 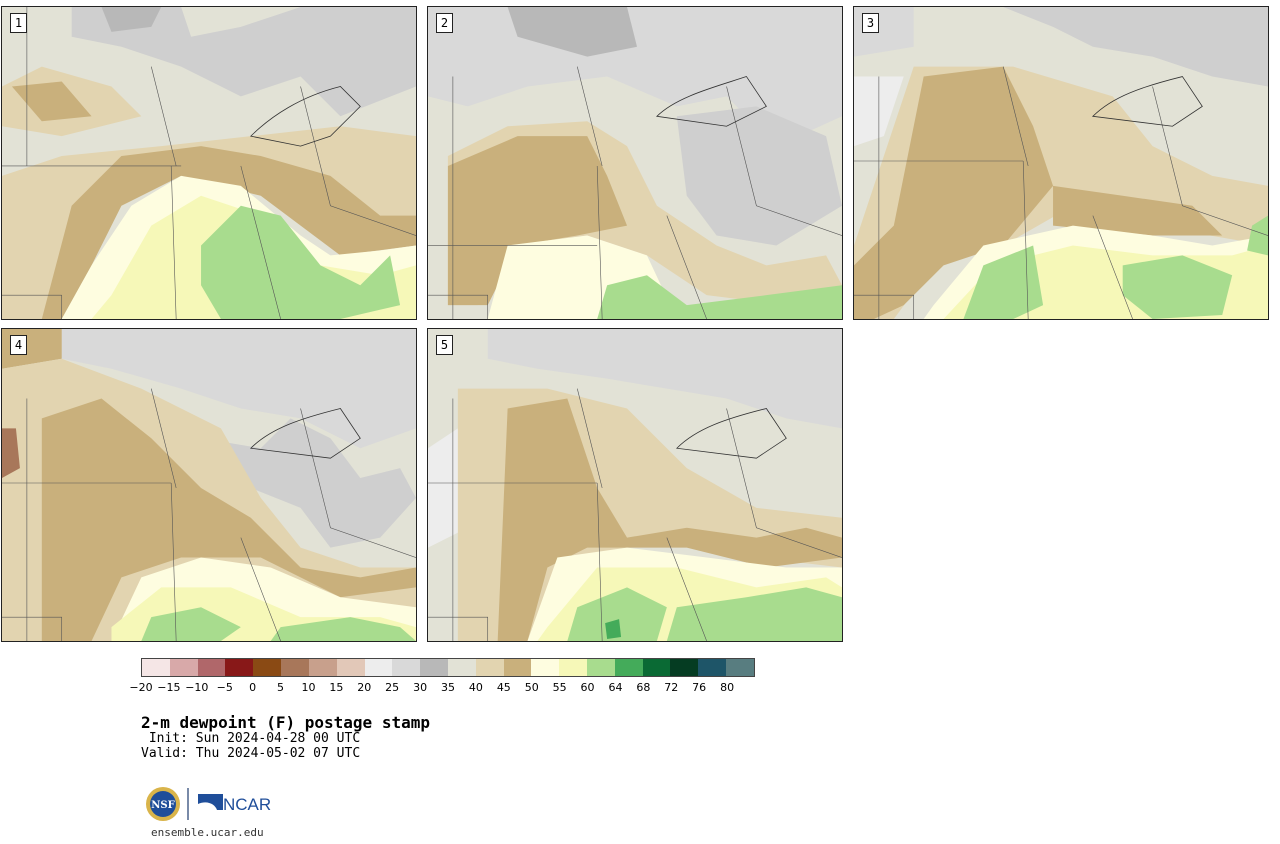 What do you see at coordinates (308, 687) in the screenshot?
I see `colorbar-tick: 10` at bounding box center [308, 687].